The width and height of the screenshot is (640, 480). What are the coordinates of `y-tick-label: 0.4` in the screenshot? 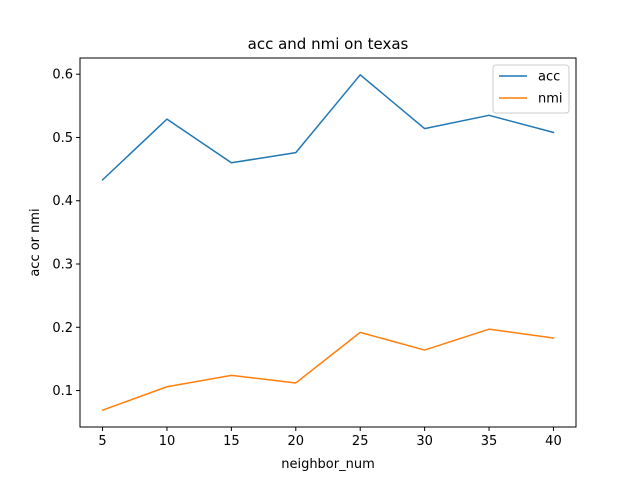 It's located at (62, 201).